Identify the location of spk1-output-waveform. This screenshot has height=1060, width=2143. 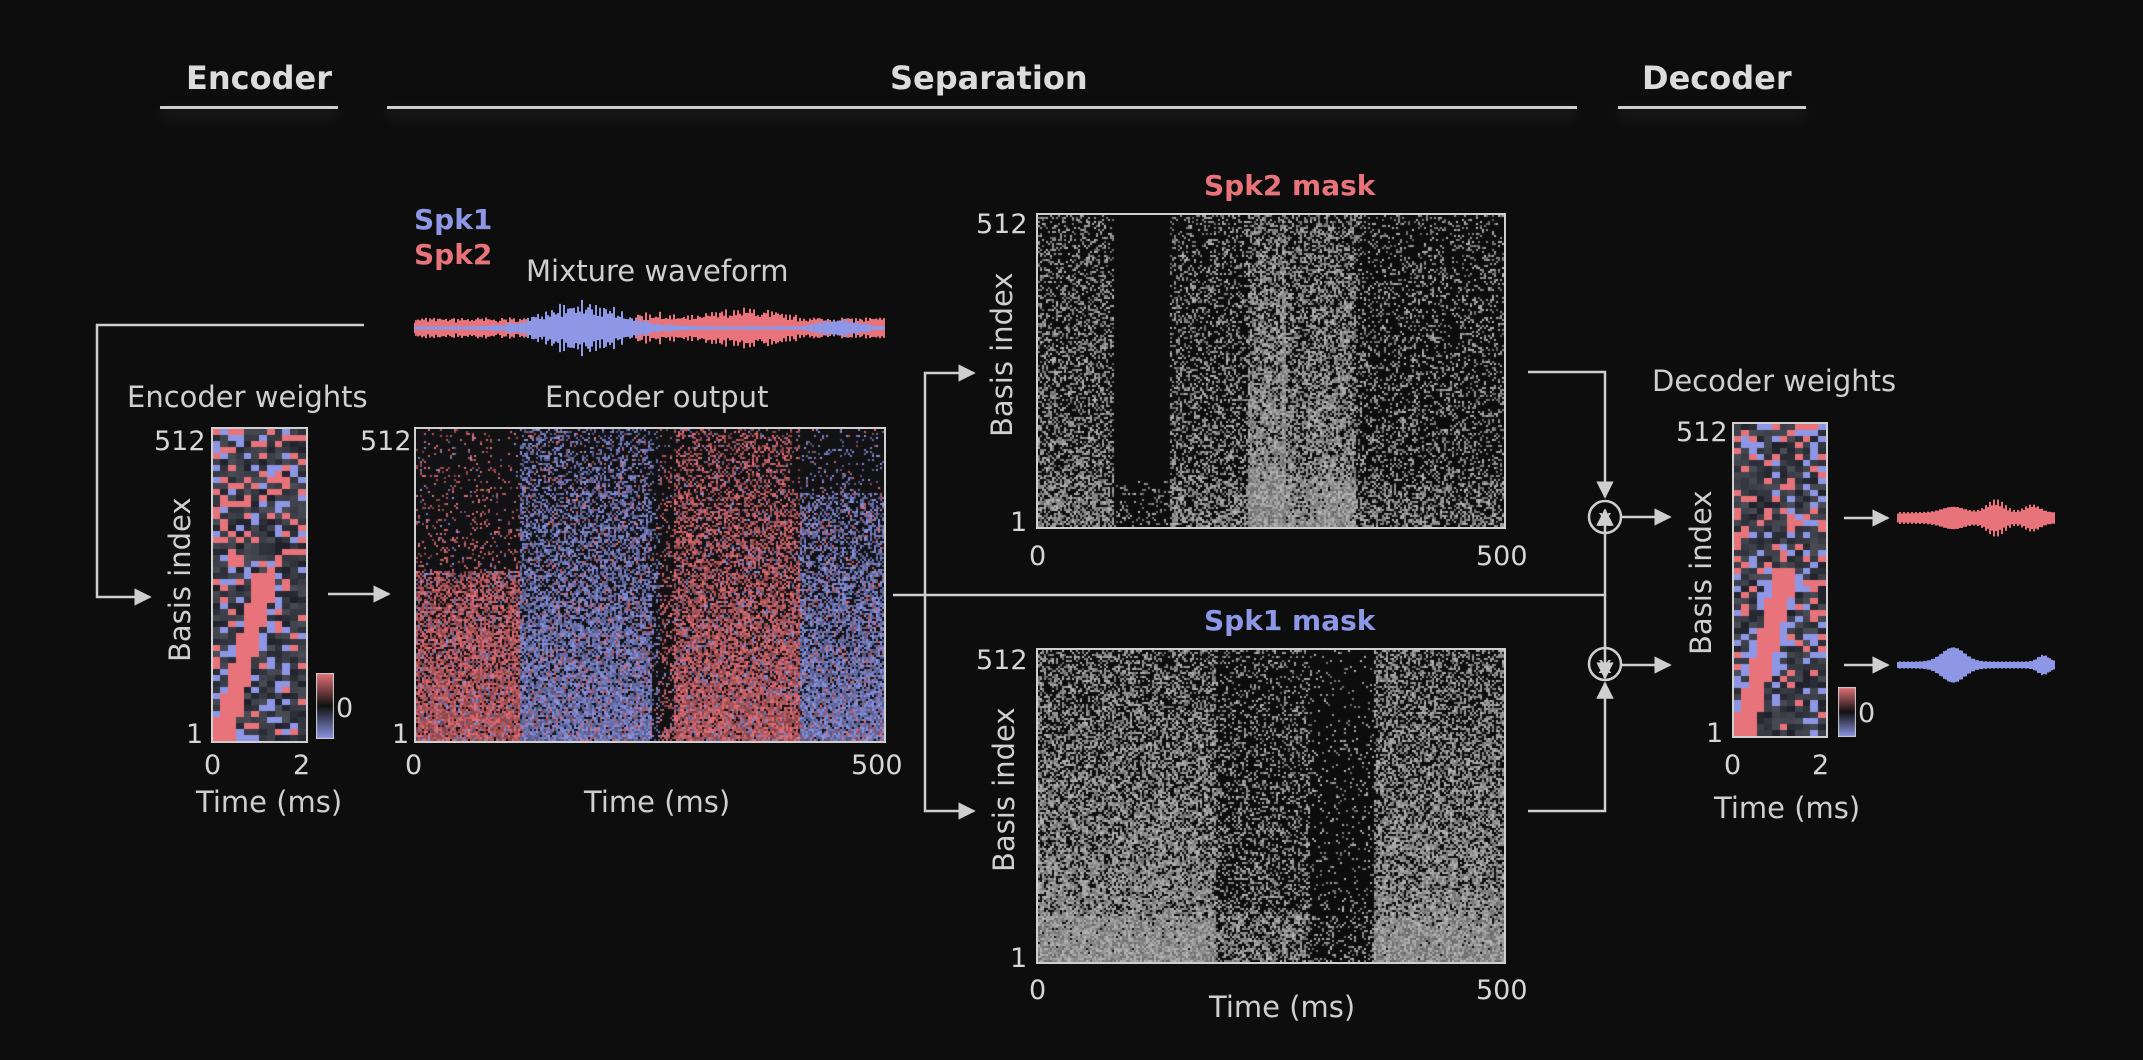
(1976, 664).